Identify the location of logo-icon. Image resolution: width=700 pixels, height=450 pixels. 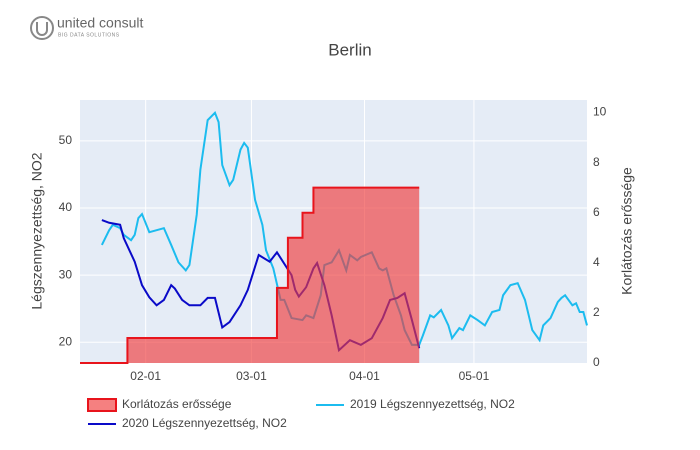
(42, 28).